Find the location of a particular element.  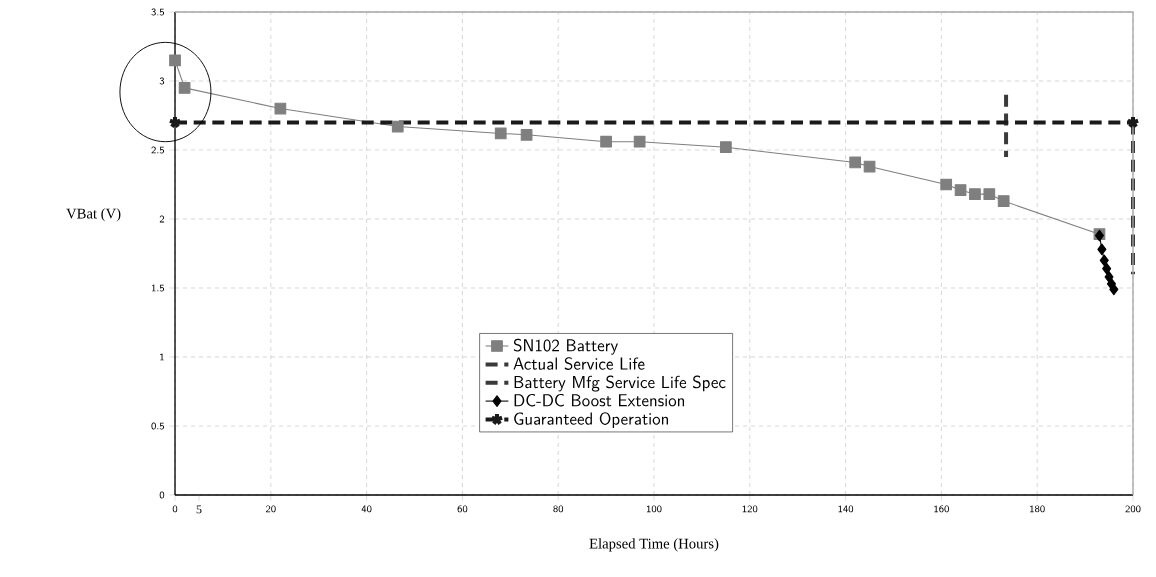

y-tick-label: 0 is located at coordinates (162, 495).